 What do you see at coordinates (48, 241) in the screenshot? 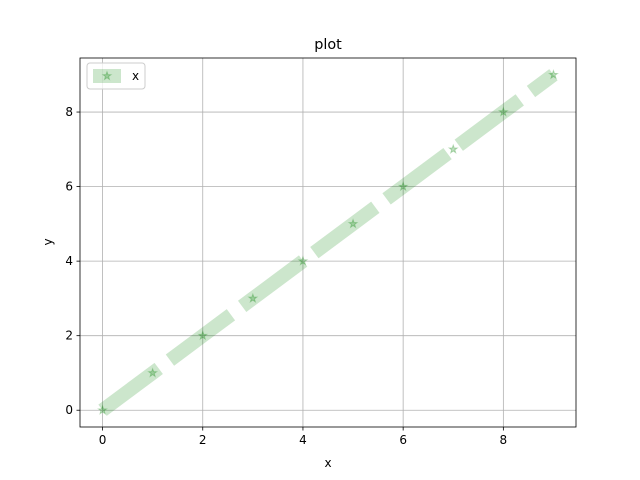
I see `y-axis-label: y` at bounding box center [48, 241].